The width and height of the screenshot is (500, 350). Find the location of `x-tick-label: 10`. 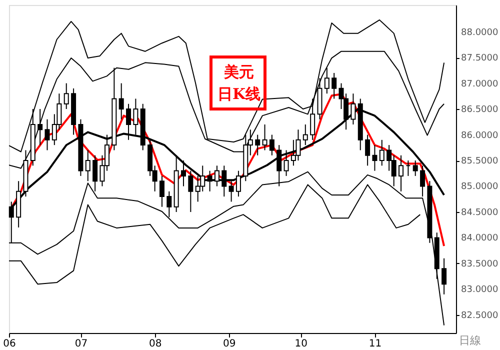

x-tick-label: 10 is located at coordinates (301, 344).